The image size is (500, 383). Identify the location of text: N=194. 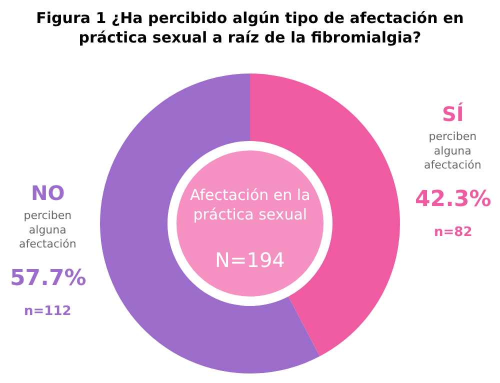
(250, 260).